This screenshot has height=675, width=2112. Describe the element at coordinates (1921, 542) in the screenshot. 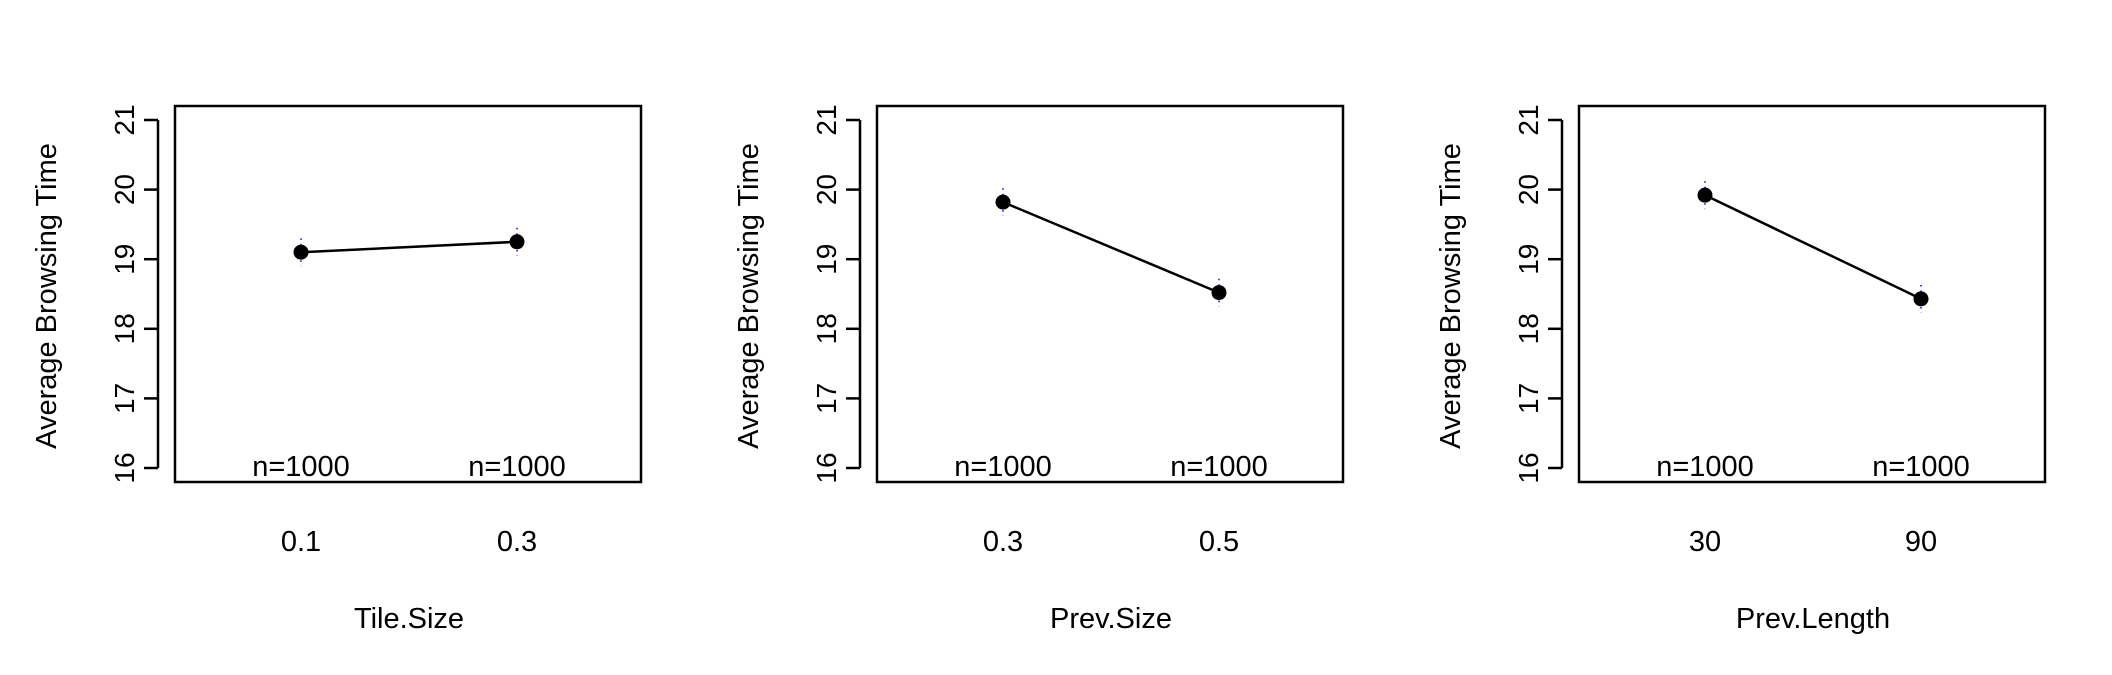

I see `x-tick-label: 90` at that location.